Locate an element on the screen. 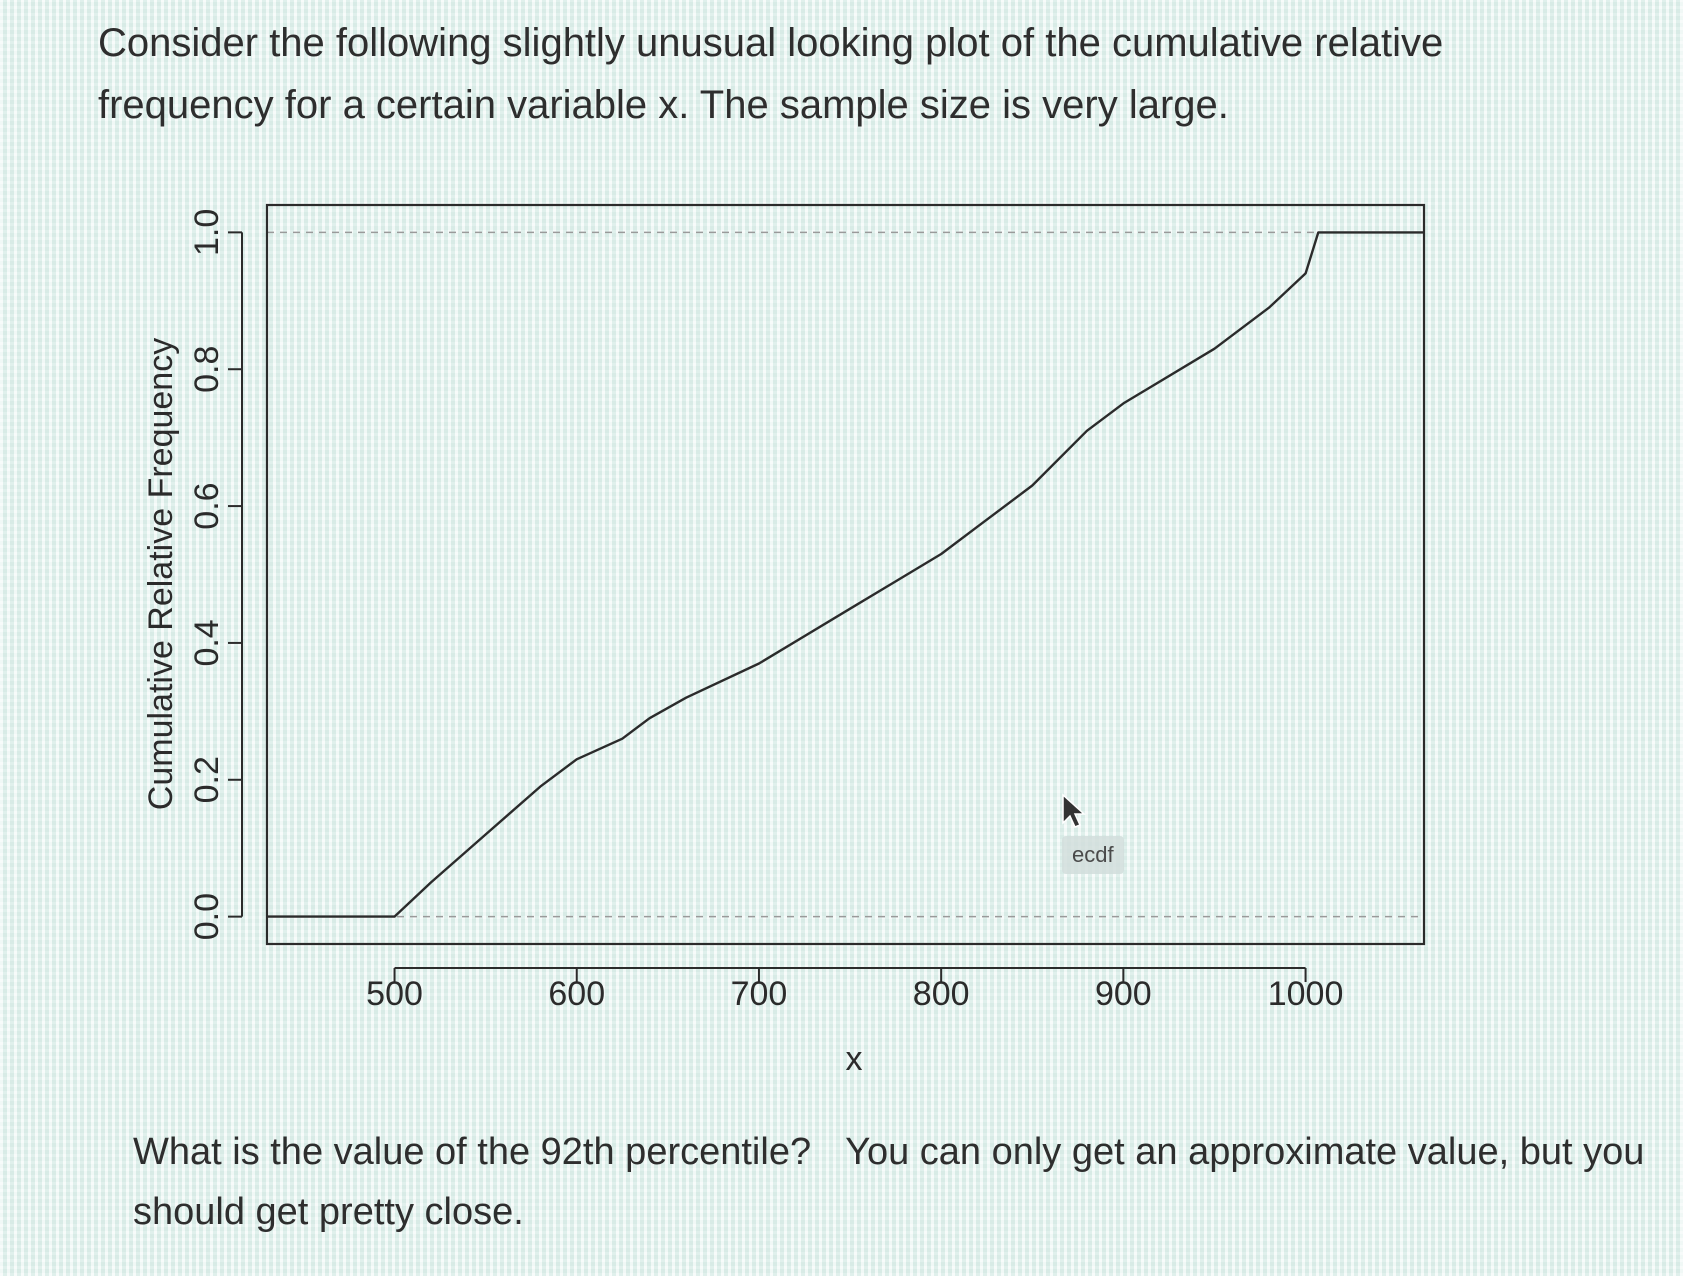  y-tick-label-1: 0.2 is located at coordinates (207, 779).